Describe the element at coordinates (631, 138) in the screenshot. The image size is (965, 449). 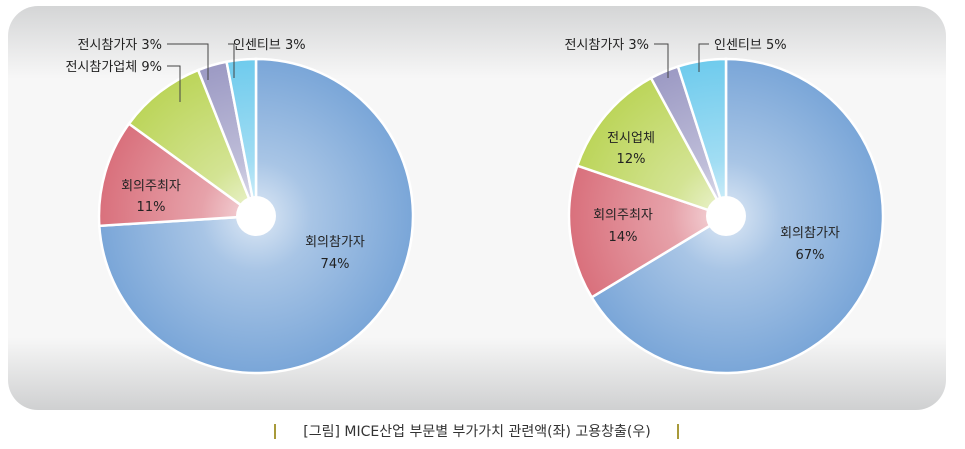
I see `slice-label: 전시업체` at that location.